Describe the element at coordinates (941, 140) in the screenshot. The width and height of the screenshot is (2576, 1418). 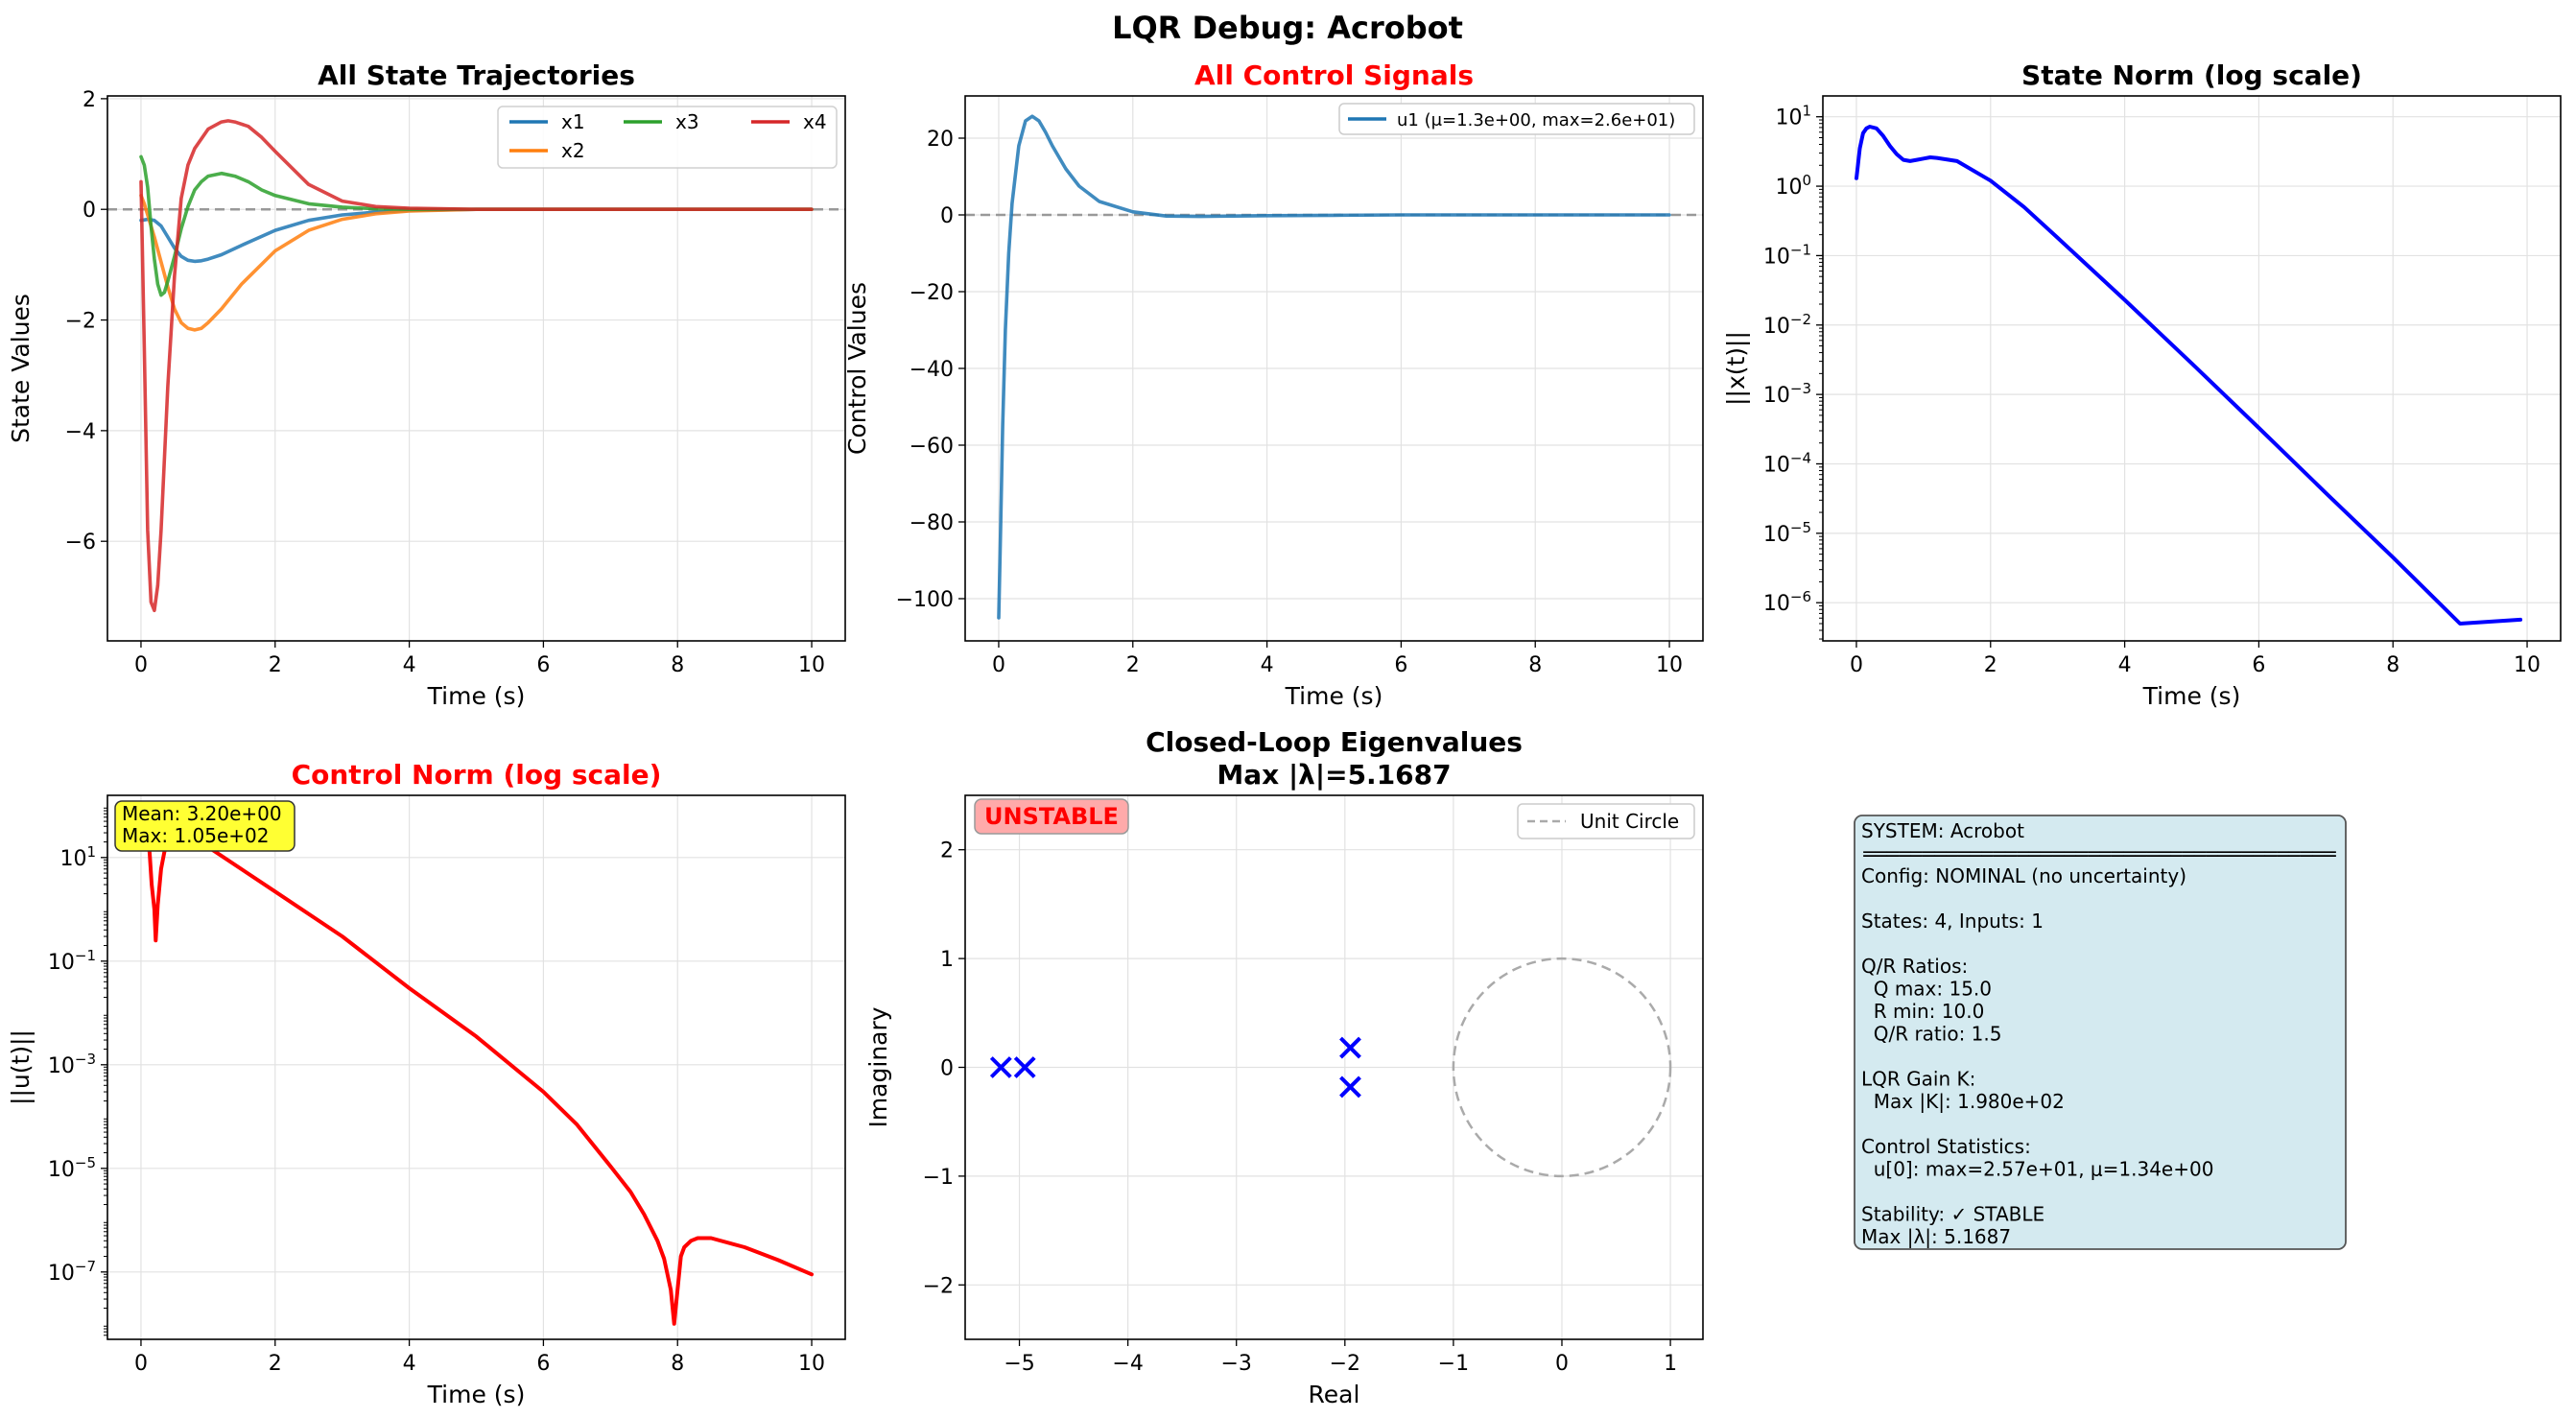
I see `y-tick-label: 20` at that location.